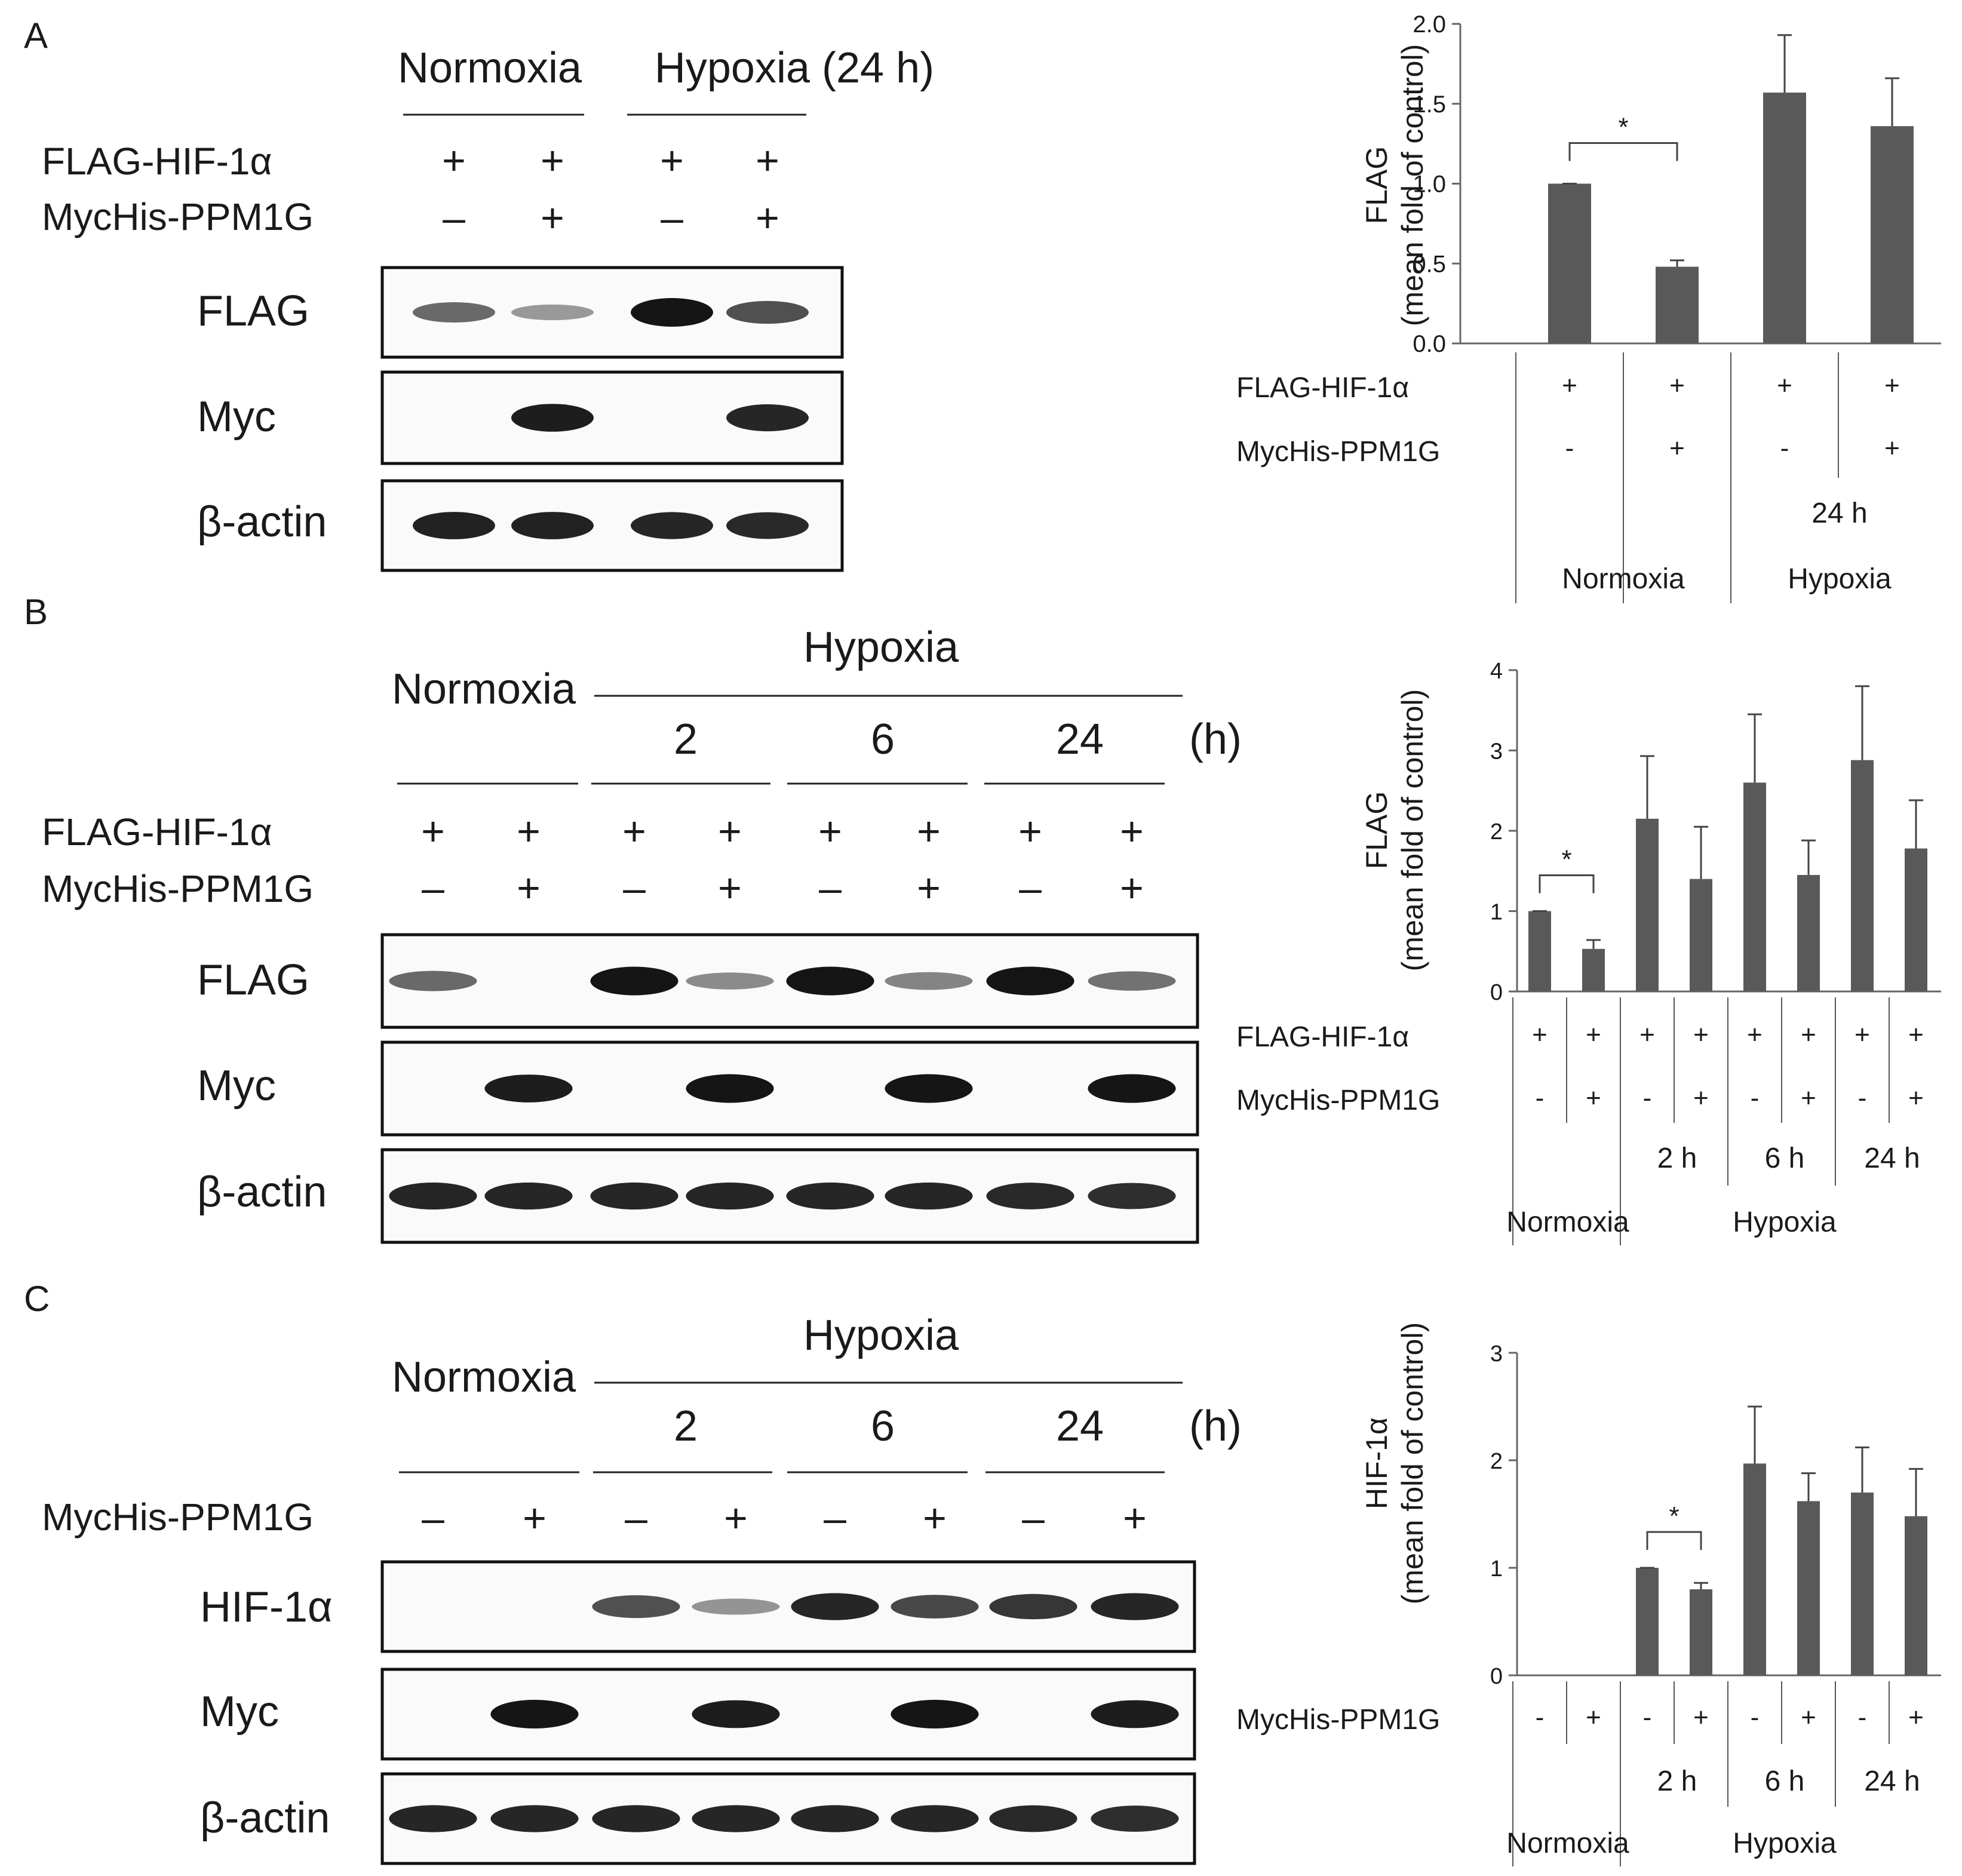 The image size is (1962, 1876). Describe the element at coordinates (253, 311) in the screenshot. I see `blot-label-flag: FLAG` at that location.